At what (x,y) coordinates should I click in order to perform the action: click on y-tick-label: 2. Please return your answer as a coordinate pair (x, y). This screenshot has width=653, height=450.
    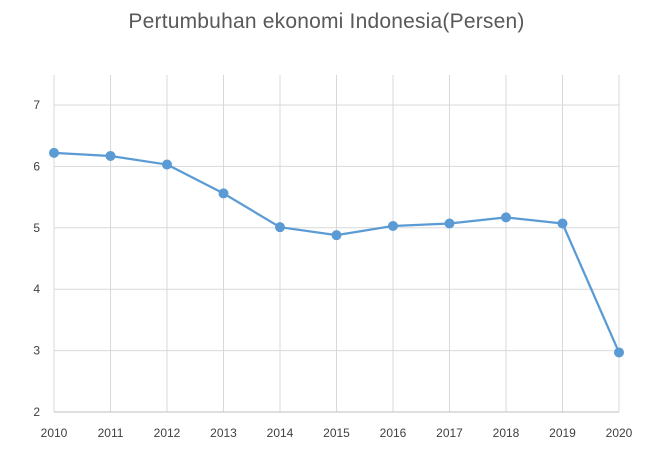
    Looking at the image, I should click on (36, 412).